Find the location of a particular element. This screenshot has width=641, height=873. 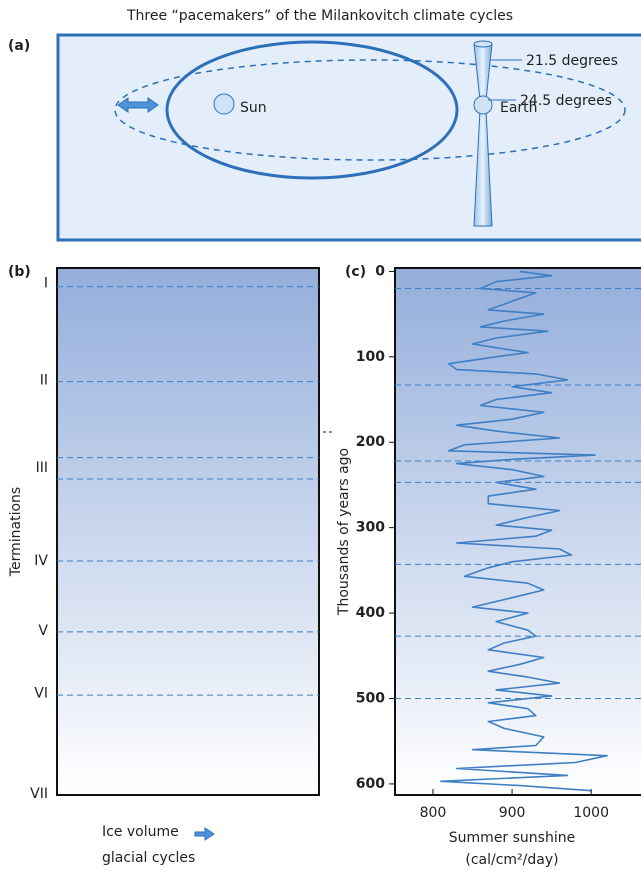

axis-cap is located at coordinates (483, 44).